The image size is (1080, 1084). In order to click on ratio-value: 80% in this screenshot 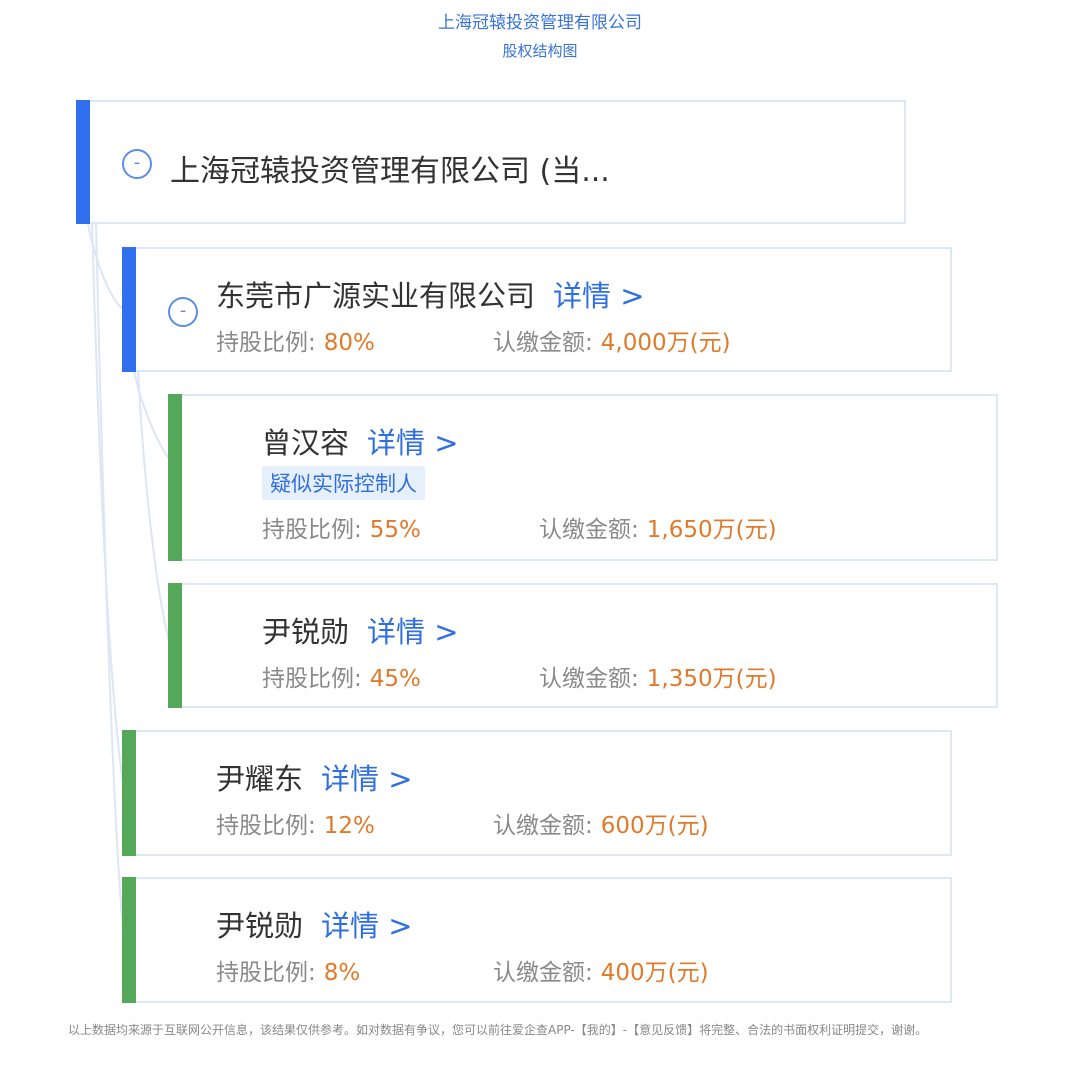, I will do `click(349, 343)`.